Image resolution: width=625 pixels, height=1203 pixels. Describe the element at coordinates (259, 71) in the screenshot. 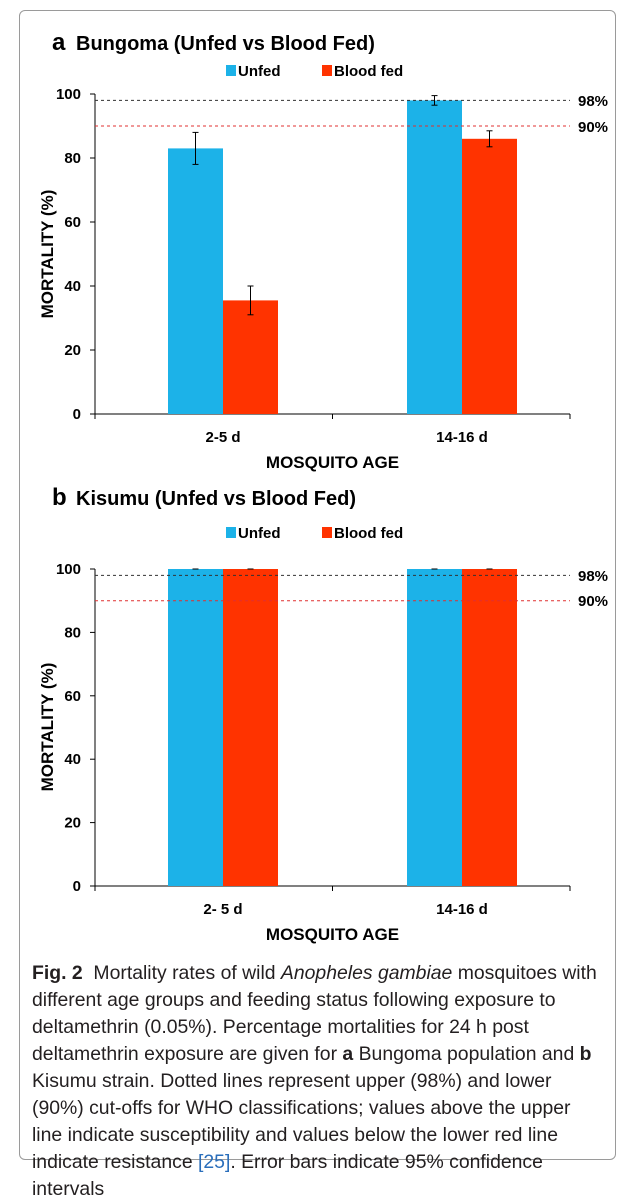

I see `panel-a-legend-label-0: Unfed` at that location.